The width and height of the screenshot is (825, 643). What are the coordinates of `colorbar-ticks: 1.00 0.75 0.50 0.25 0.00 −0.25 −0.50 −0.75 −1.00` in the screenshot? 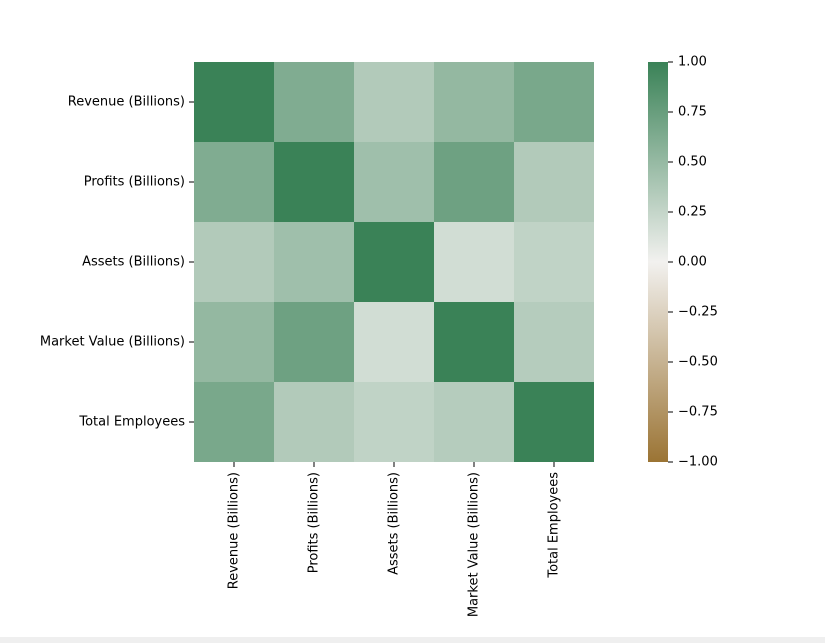 It's located at (693, 262).